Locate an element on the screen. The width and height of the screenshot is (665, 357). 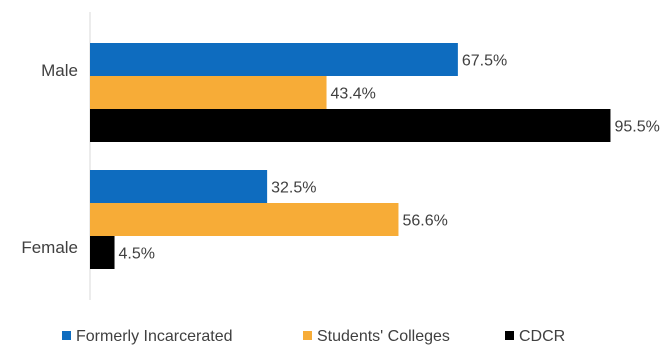
bar-female-students-colleges is located at coordinates (244, 219).